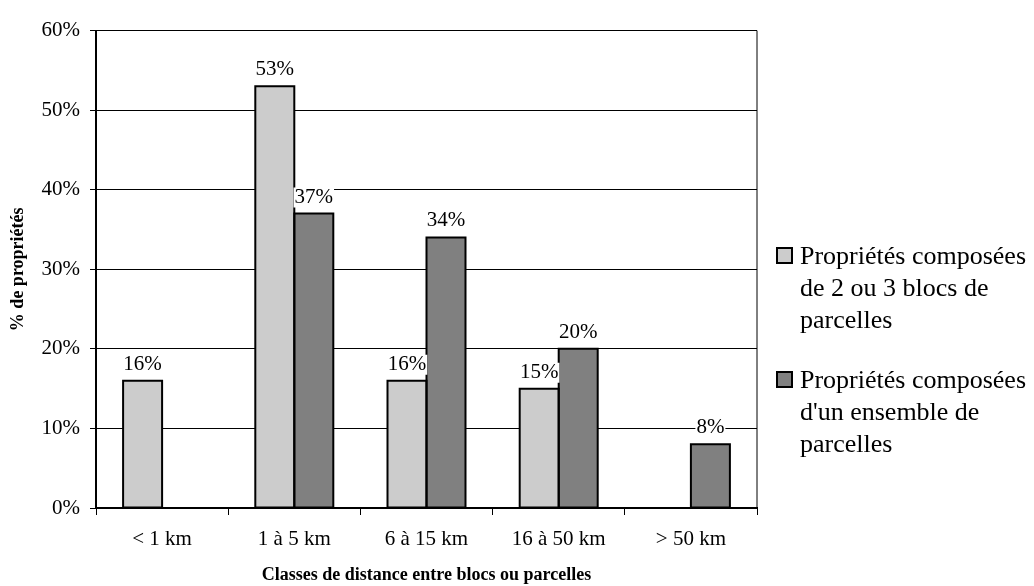  What do you see at coordinates (17, 269) in the screenshot?
I see `y-axis-title: % de propriétés` at bounding box center [17, 269].